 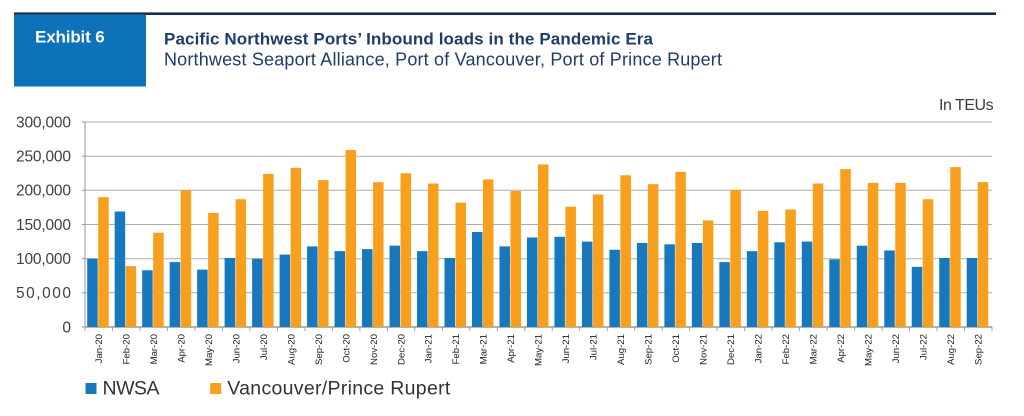 What do you see at coordinates (126, 349) in the screenshot?
I see `svg-text: Feb-20` at bounding box center [126, 349].